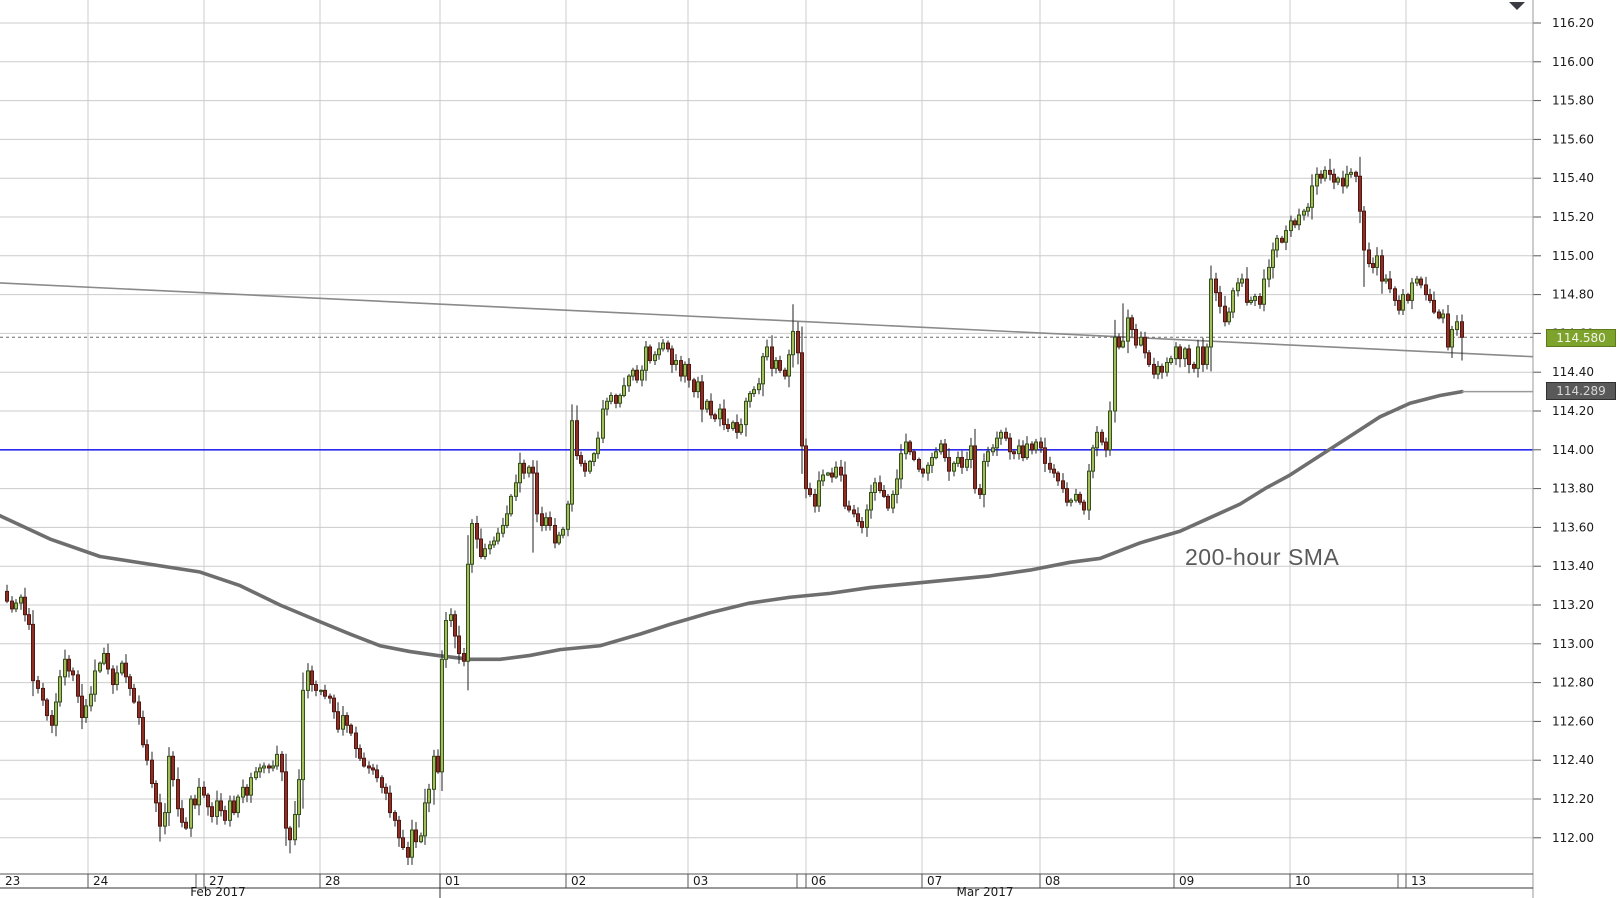 The height and width of the screenshot is (898, 1617). I want to click on price-tick-label: 115.00, so click(1573, 256).